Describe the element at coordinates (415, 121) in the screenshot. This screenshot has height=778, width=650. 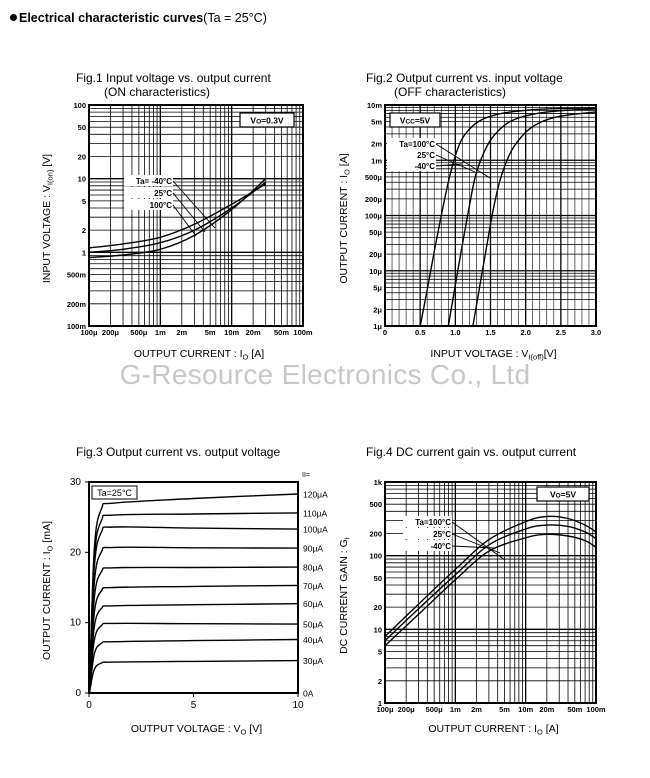
I see `fig2-condition: VCC=5V` at that location.